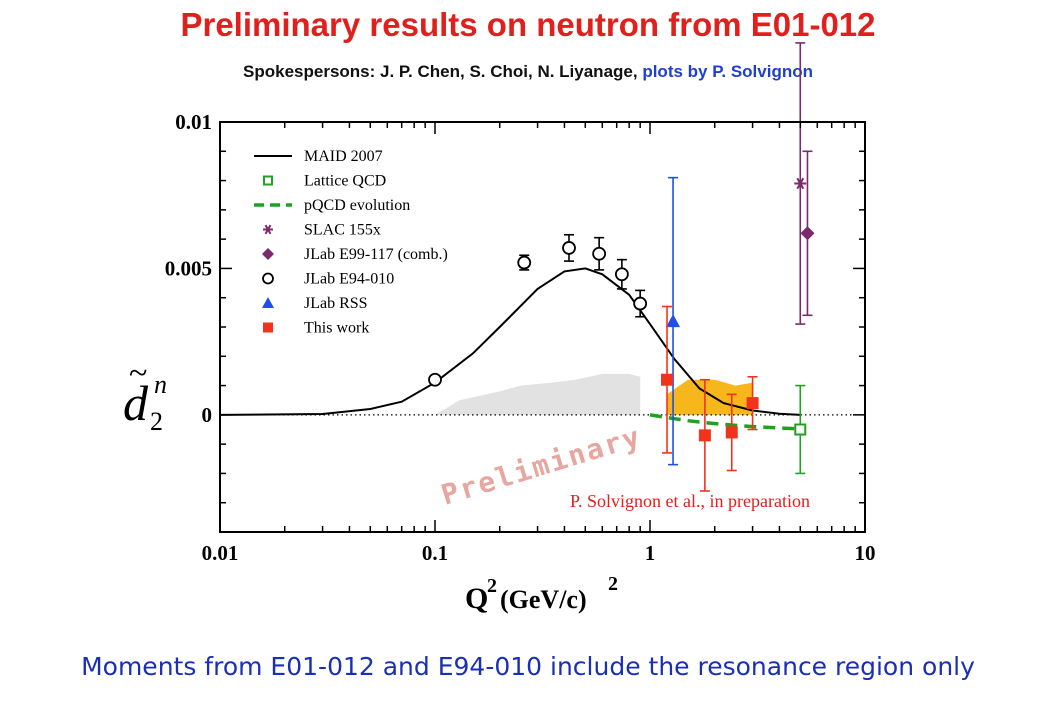  I want to click on legend-entry-jlab-e99-117-comb-label: JLab E99-117 (comb.), so click(376, 254).